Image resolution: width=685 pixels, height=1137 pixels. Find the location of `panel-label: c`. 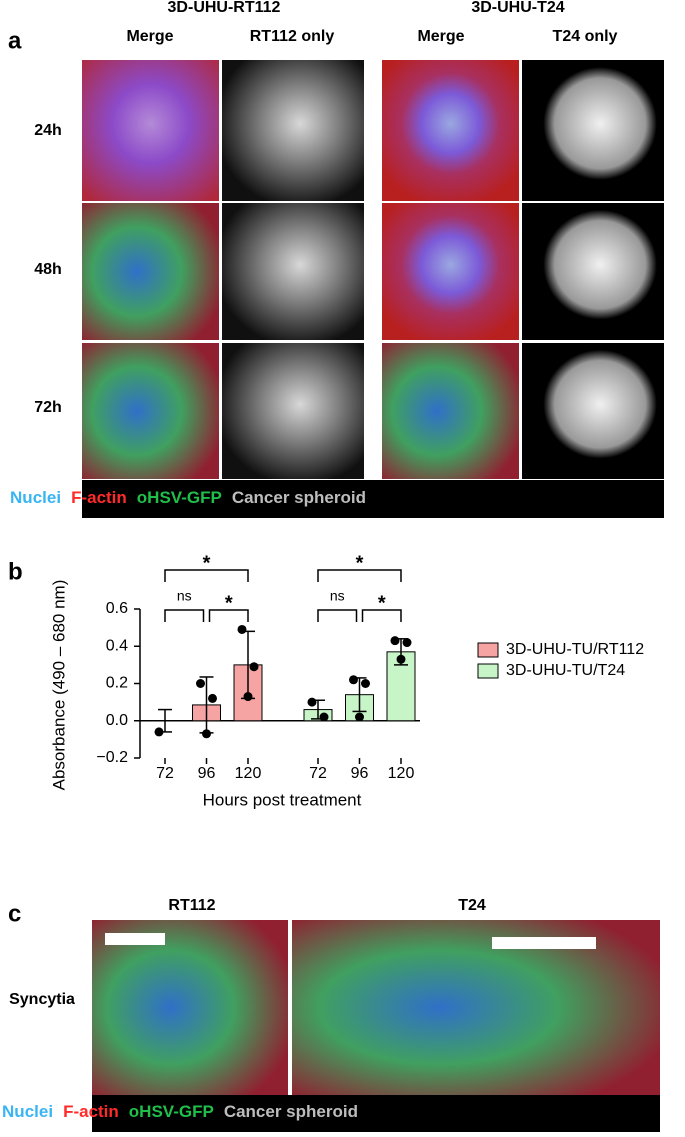

panel-label: c is located at coordinates (14, 913).